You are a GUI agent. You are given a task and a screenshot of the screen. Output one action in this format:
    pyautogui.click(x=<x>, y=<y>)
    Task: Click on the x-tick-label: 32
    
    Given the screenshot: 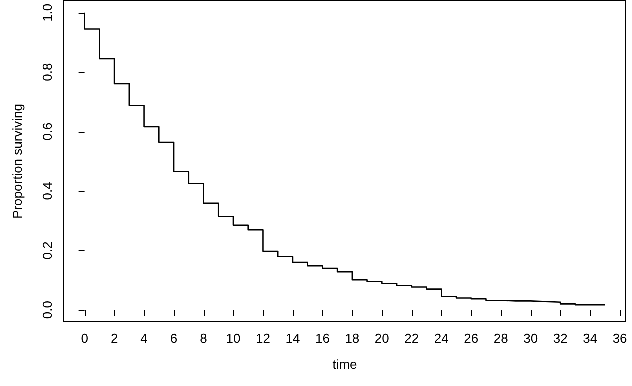 What is the action you would take?
    pyautogui.click(x=560, y=338)
    